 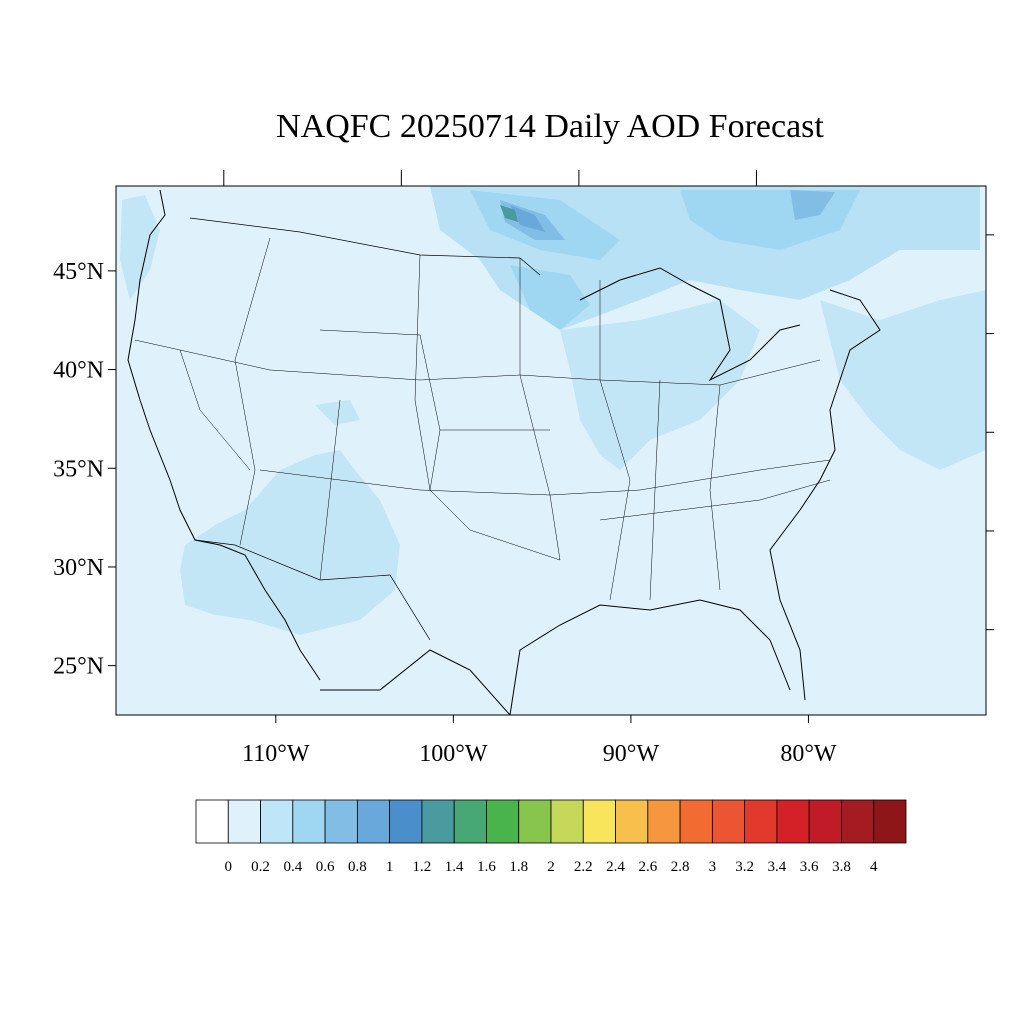 What do you see at coordinates (744, 867) in the screenshot?
I see `colorbar-label: 3.2` at bounding box center [744, 867].